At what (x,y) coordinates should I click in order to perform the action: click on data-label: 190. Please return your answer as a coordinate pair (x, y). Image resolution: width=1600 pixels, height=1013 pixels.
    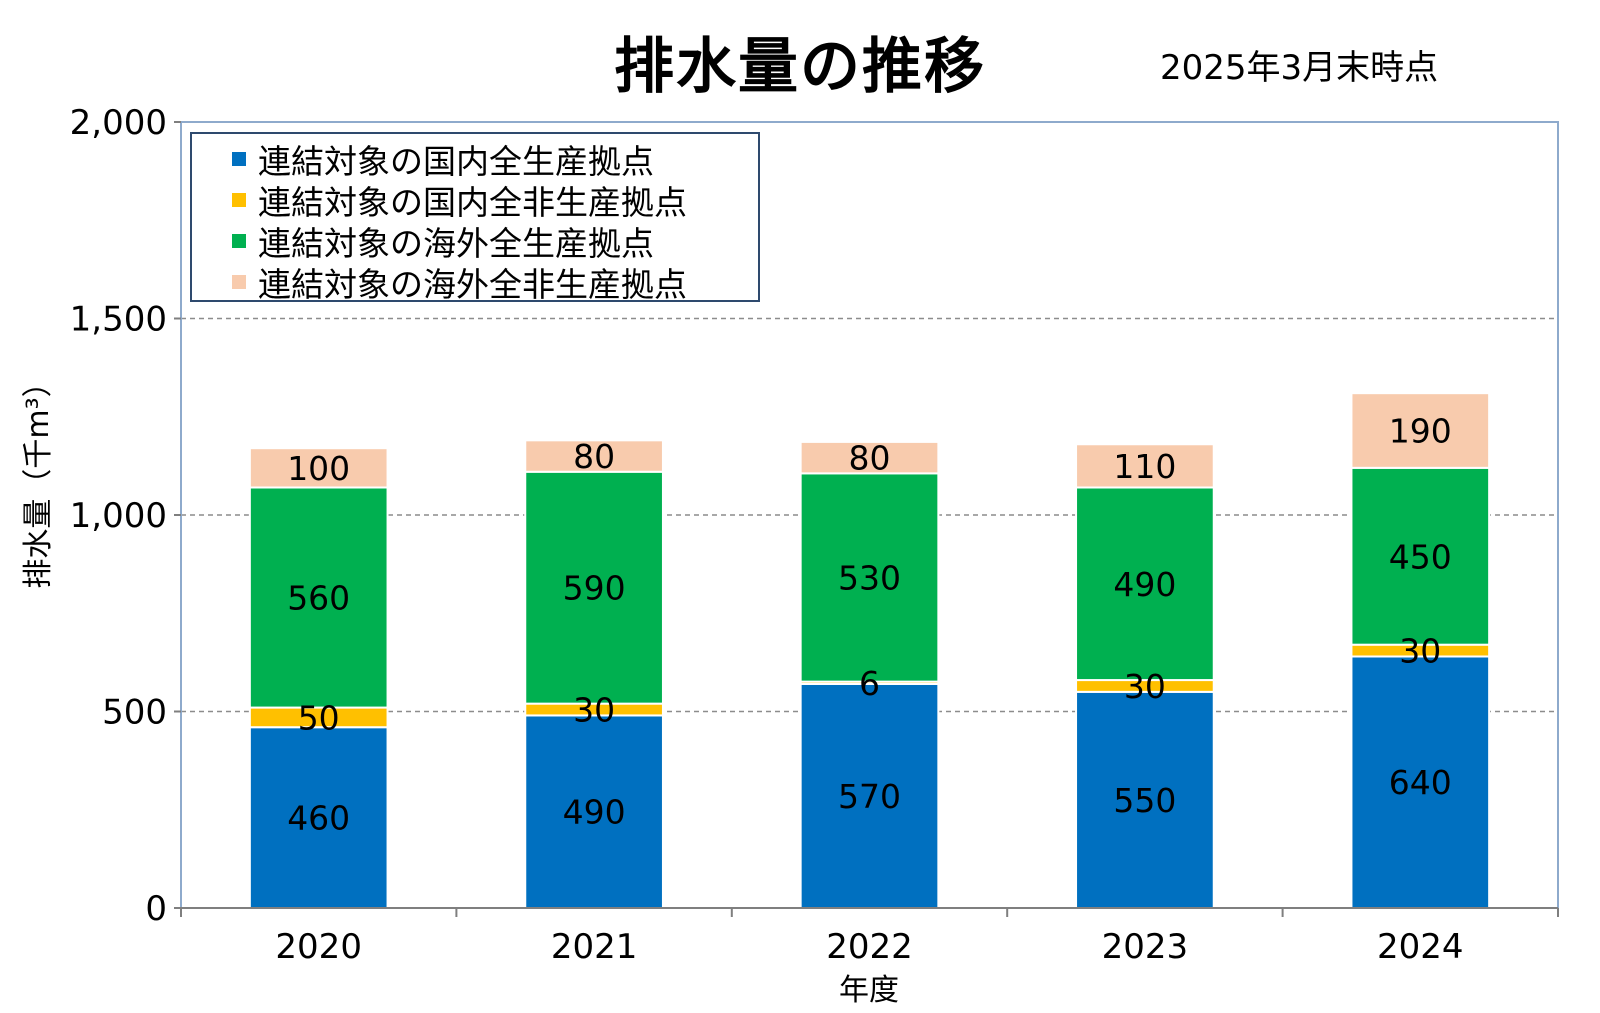
    Looking at the image, I should click on (1420, 431).